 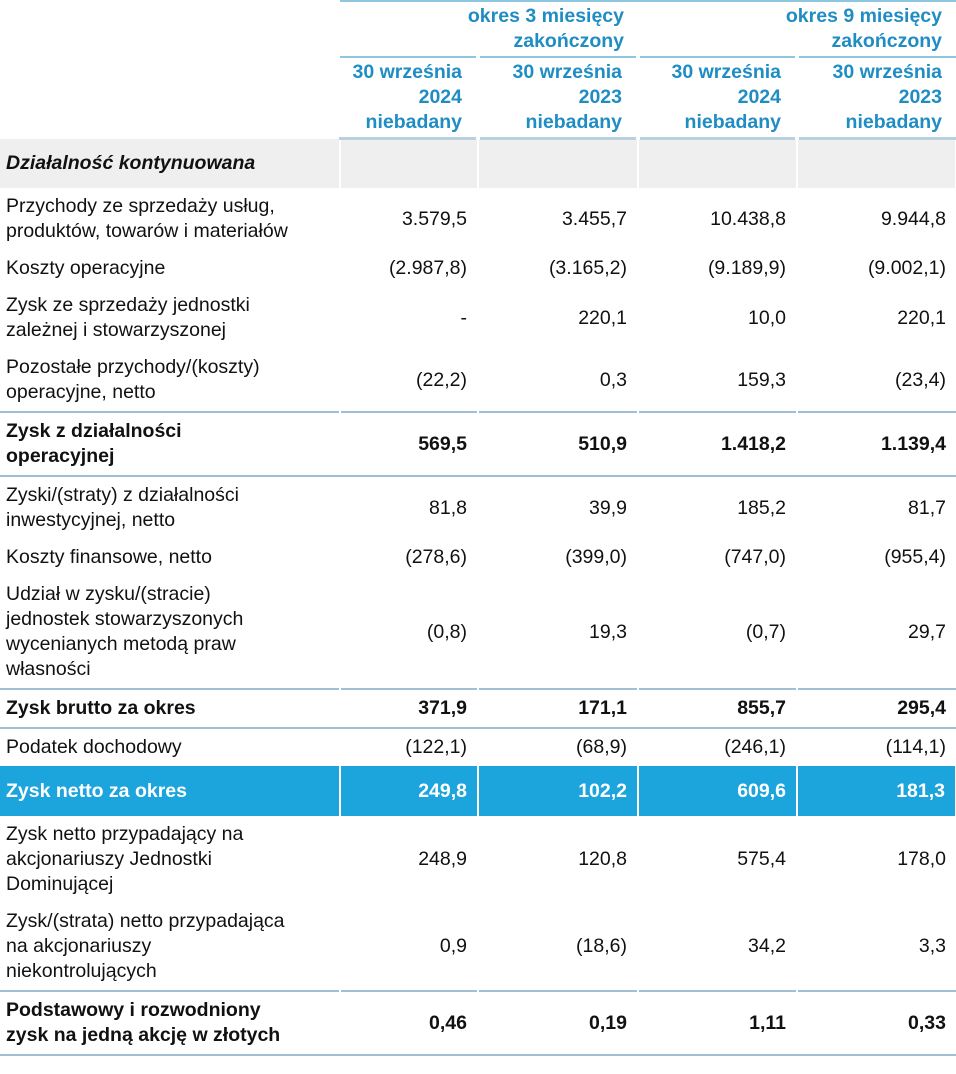 What do you see at coordinates (863, 16) in the screenshot?
I see `text-line: okres 9 miesięcy` at bounding box center [863, 16].